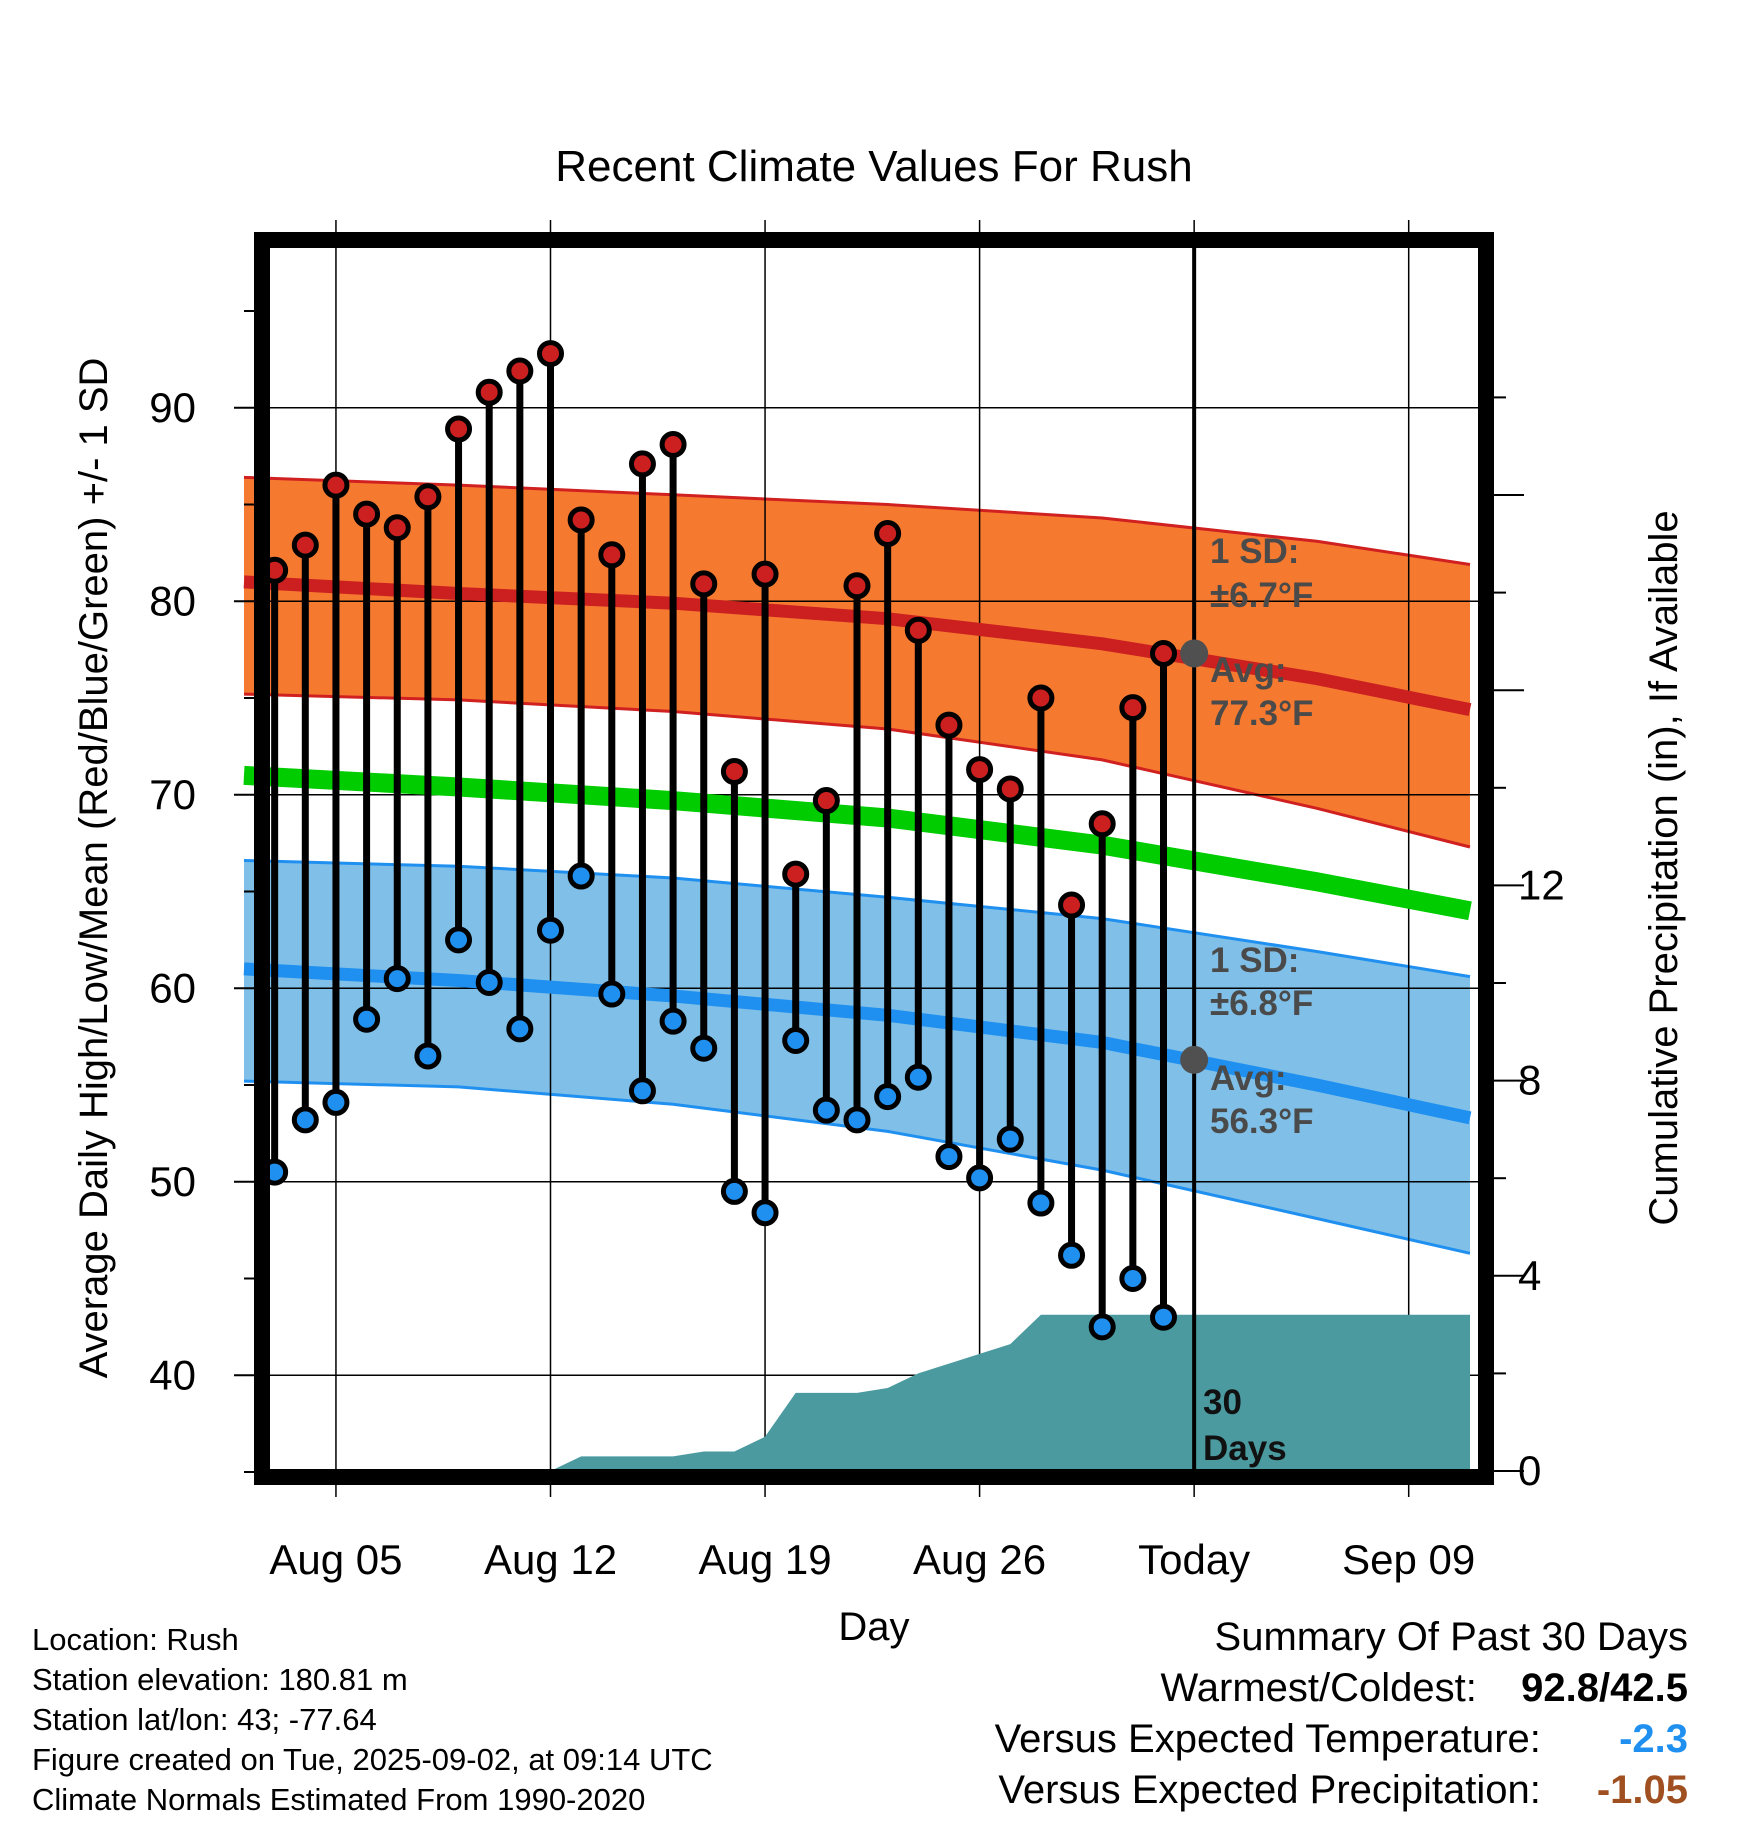 The width and height of the screenshot is (1748, 1828). I want to click on left-tick-label-0: 40, so click(172, 1374).